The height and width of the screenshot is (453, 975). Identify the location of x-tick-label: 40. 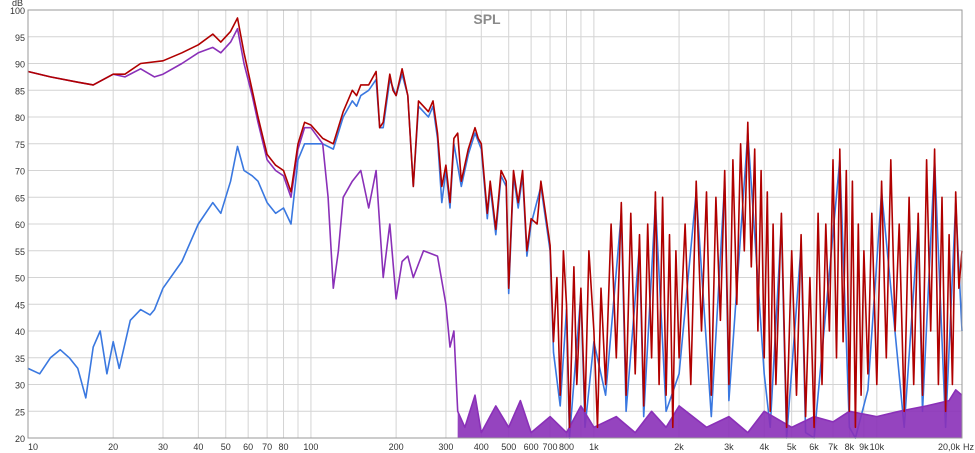
(198, 447).